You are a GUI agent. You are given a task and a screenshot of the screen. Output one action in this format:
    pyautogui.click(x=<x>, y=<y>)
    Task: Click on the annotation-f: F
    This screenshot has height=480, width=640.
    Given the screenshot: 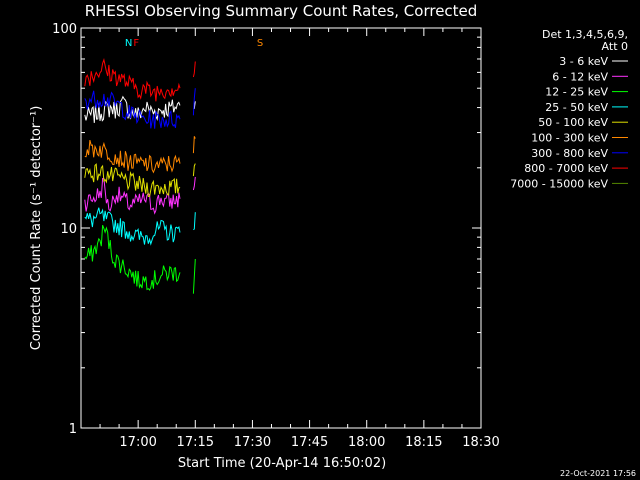 What is the action you would take?
    pyautogui.click(x=136, y=43)
    